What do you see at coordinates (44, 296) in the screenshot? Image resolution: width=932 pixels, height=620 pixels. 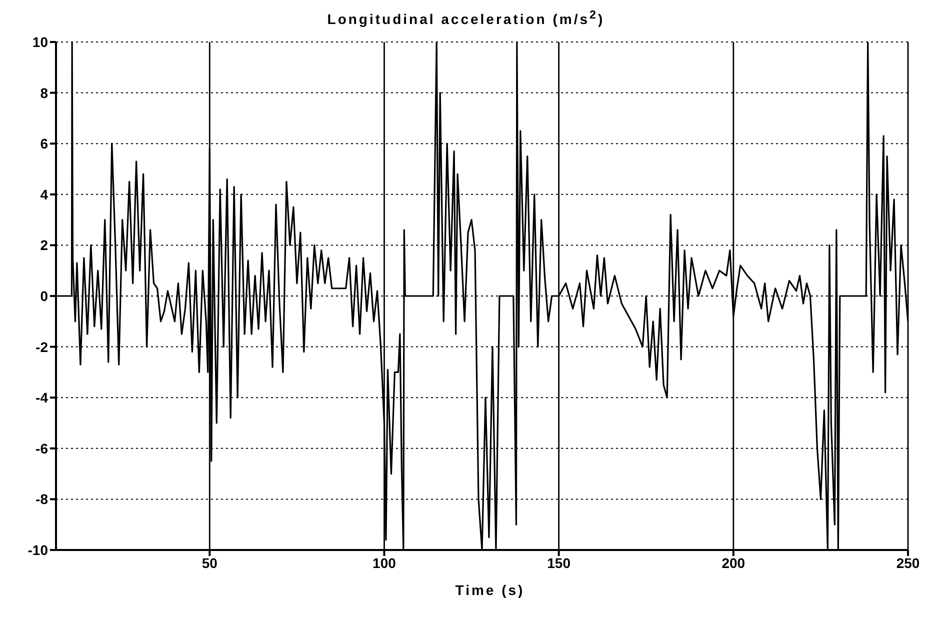 I see `y-tick-label: 0` at bounding box center [44, 296].